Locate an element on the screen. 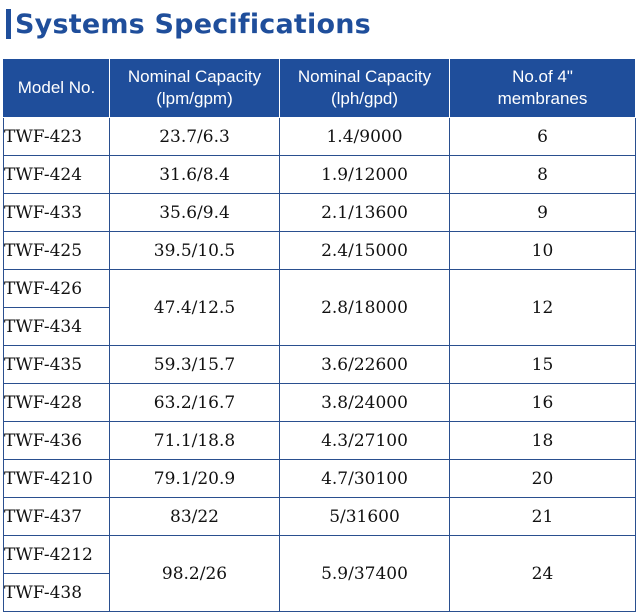 Image resolution: width=640 pixels, height=612 pixels. cell-membranes: 20 is located at coordinates (542, 478).